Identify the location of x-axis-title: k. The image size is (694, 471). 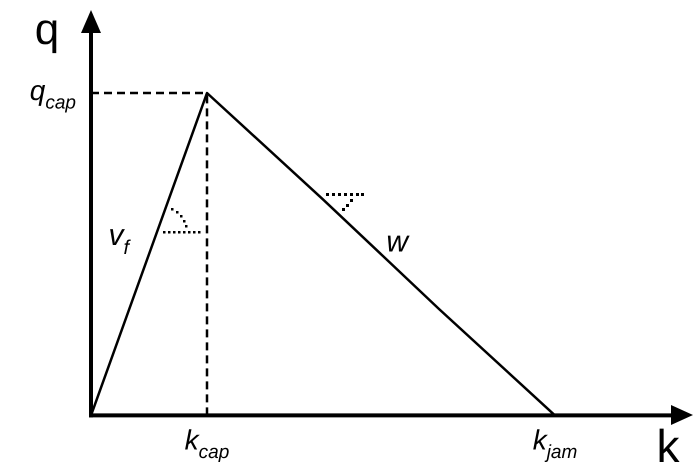
(668, 445).